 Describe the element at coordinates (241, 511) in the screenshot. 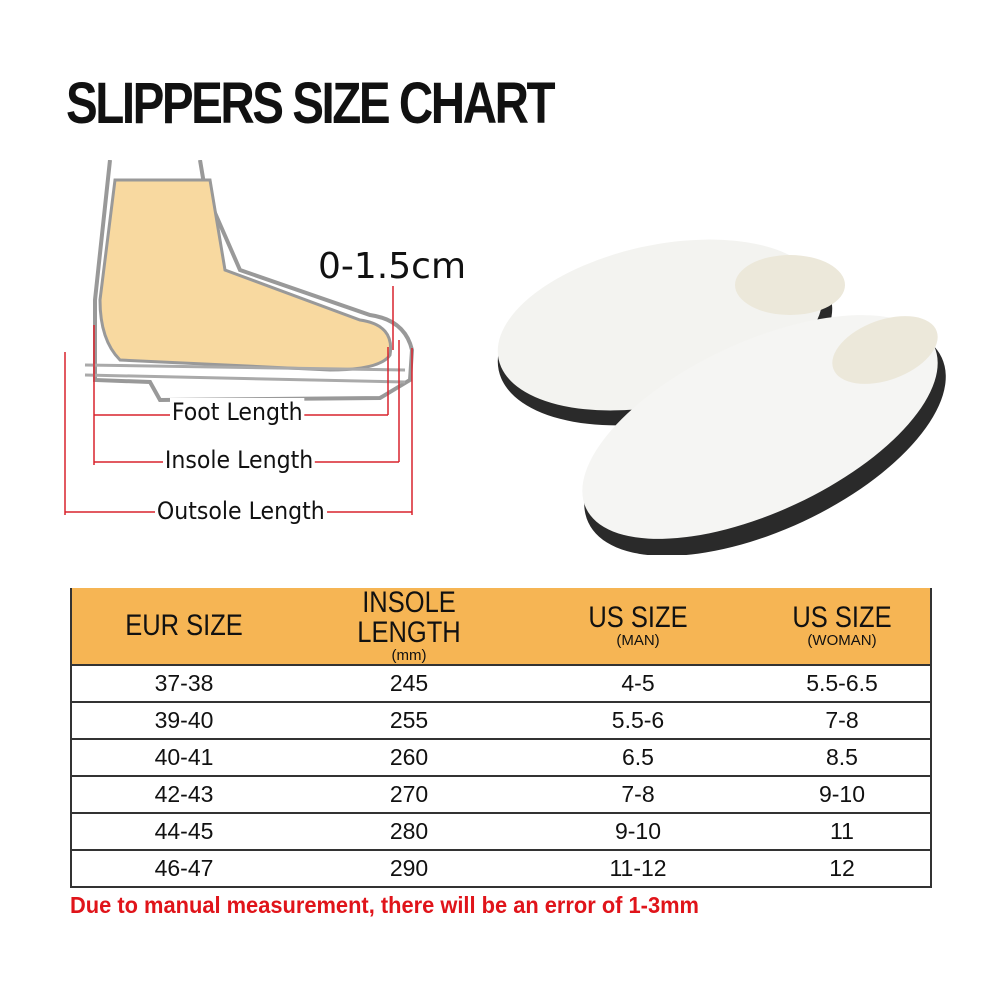

I see `outsole-length-label: Outsole Length` at that location.